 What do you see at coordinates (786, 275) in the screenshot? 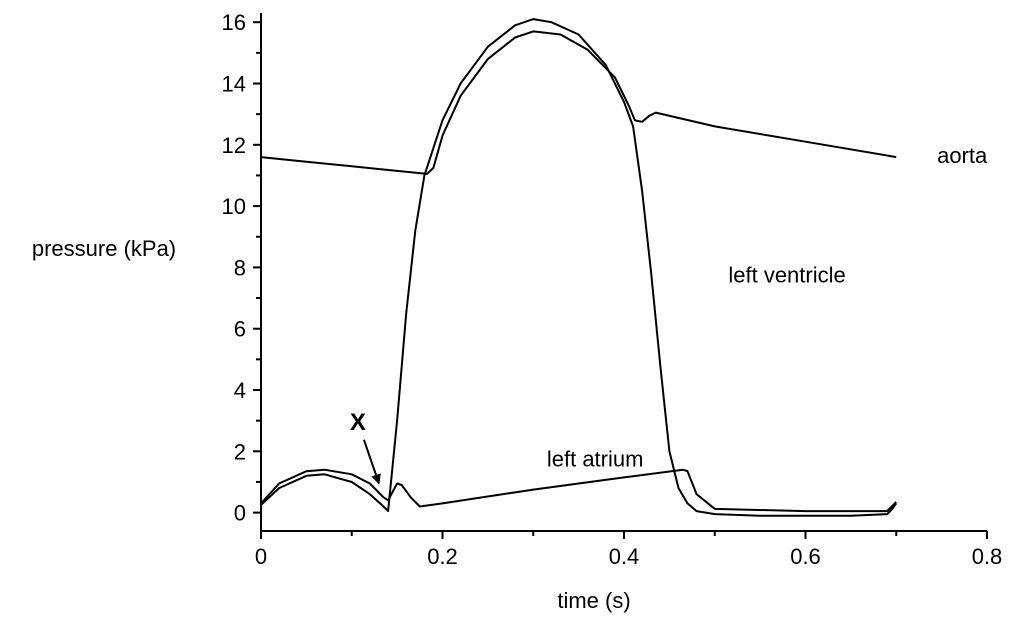
I see `annotation-left-ventricle: left ventricle` at bounding box center [786, 275].